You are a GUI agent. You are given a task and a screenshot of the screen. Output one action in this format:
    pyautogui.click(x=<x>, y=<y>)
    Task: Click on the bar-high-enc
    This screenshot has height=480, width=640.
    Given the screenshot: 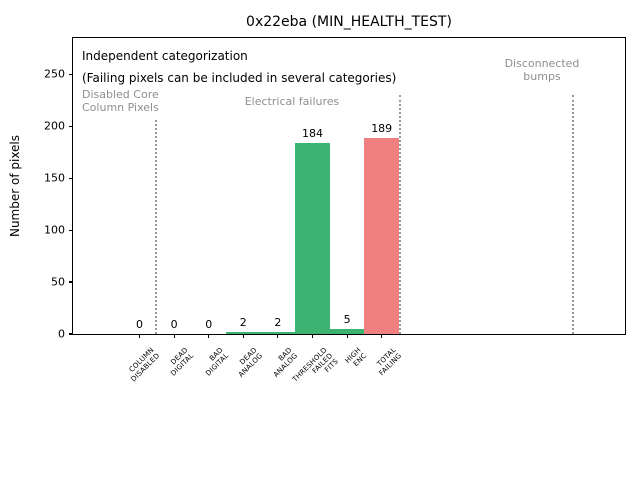 What is the action you would take?
    pyautogui.click(x=347, y=331)
    